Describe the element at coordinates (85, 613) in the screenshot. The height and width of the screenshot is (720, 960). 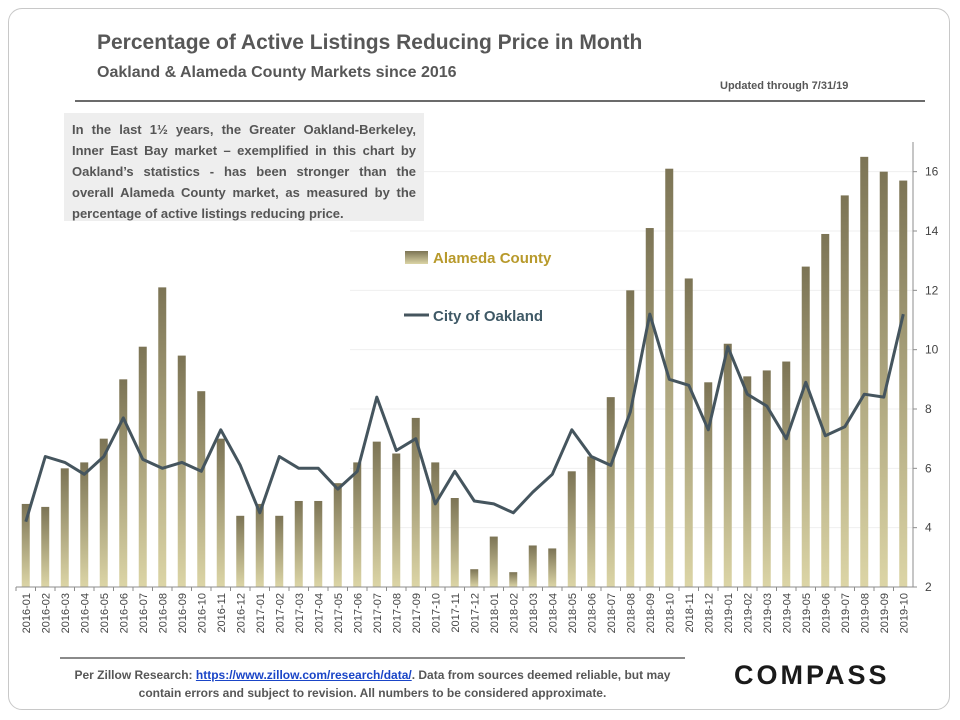
I see `x-tick-label: 2016-04` at that location.